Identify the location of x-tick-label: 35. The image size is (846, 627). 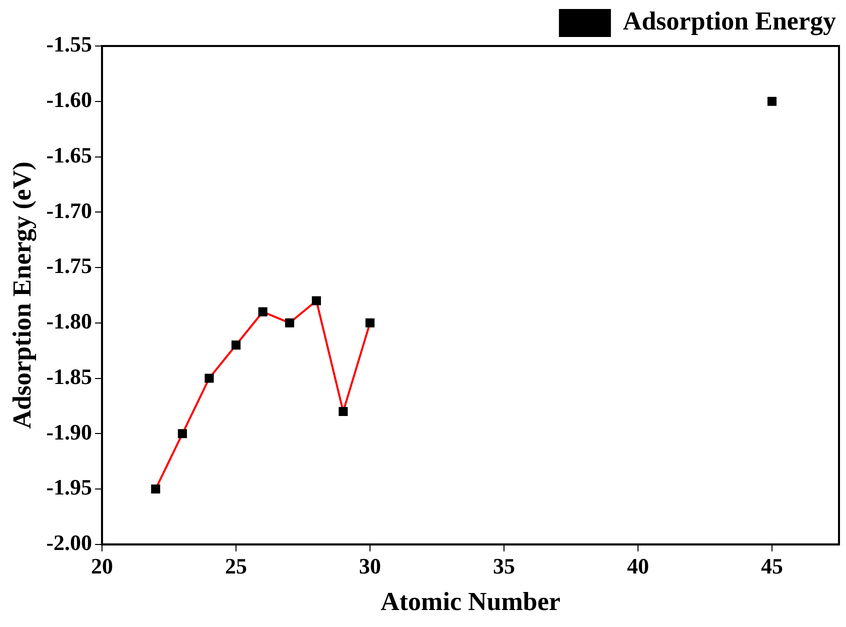
(504, 565).